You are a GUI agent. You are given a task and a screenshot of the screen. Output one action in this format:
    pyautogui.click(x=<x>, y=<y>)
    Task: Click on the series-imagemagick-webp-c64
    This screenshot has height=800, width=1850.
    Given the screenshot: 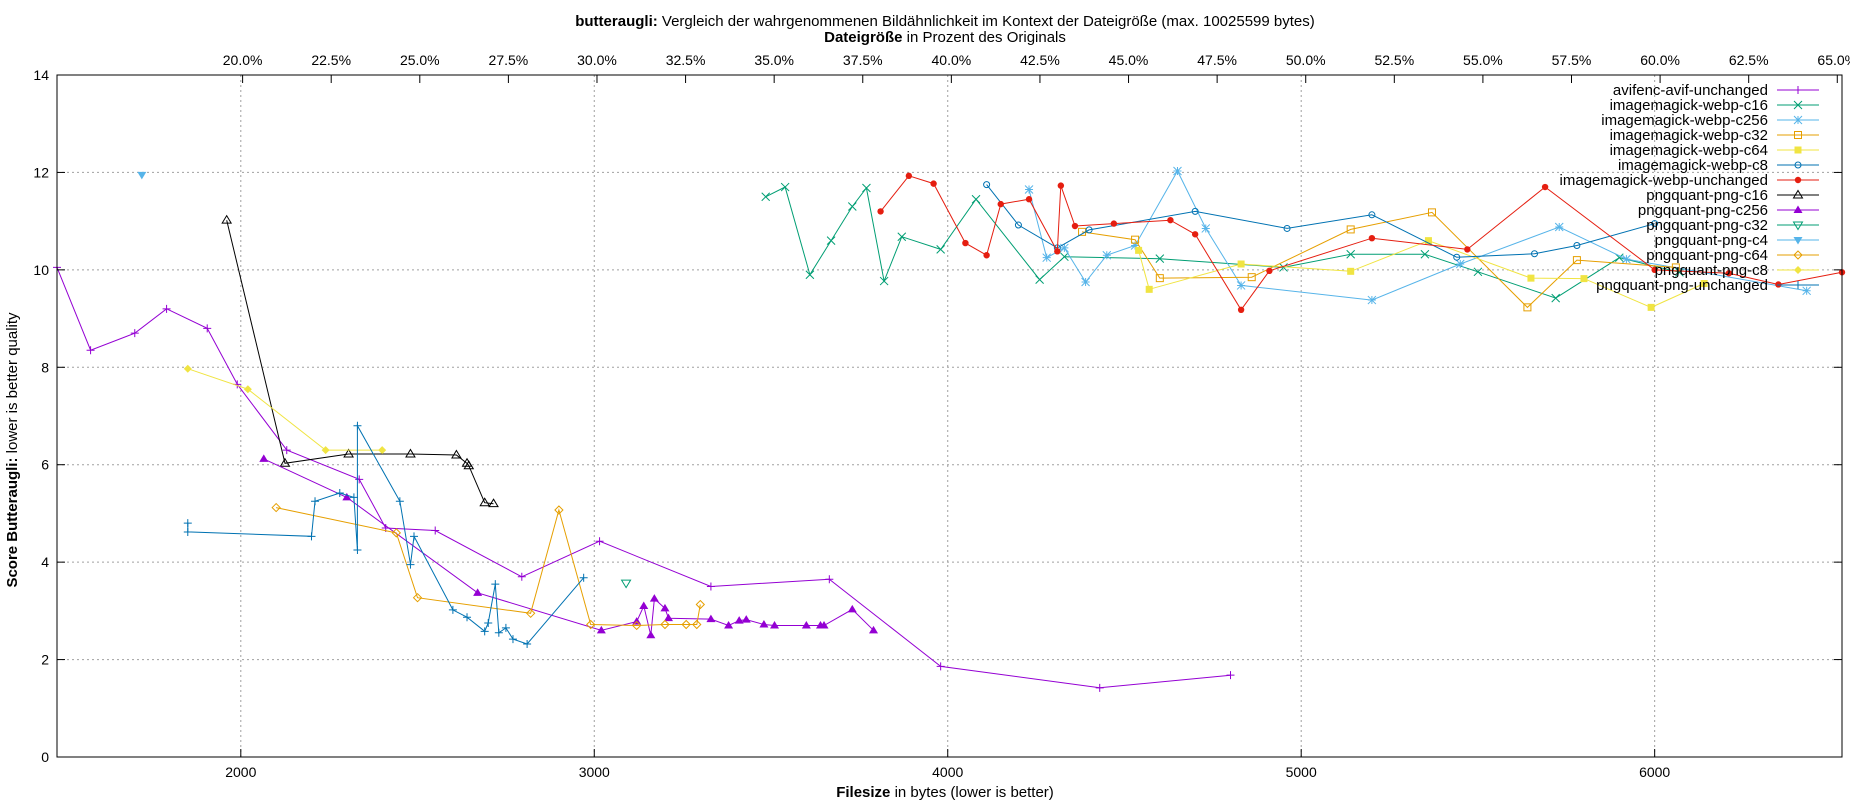 What is the action you would take?
    pyautogui.click(x=1421, y=274)
    